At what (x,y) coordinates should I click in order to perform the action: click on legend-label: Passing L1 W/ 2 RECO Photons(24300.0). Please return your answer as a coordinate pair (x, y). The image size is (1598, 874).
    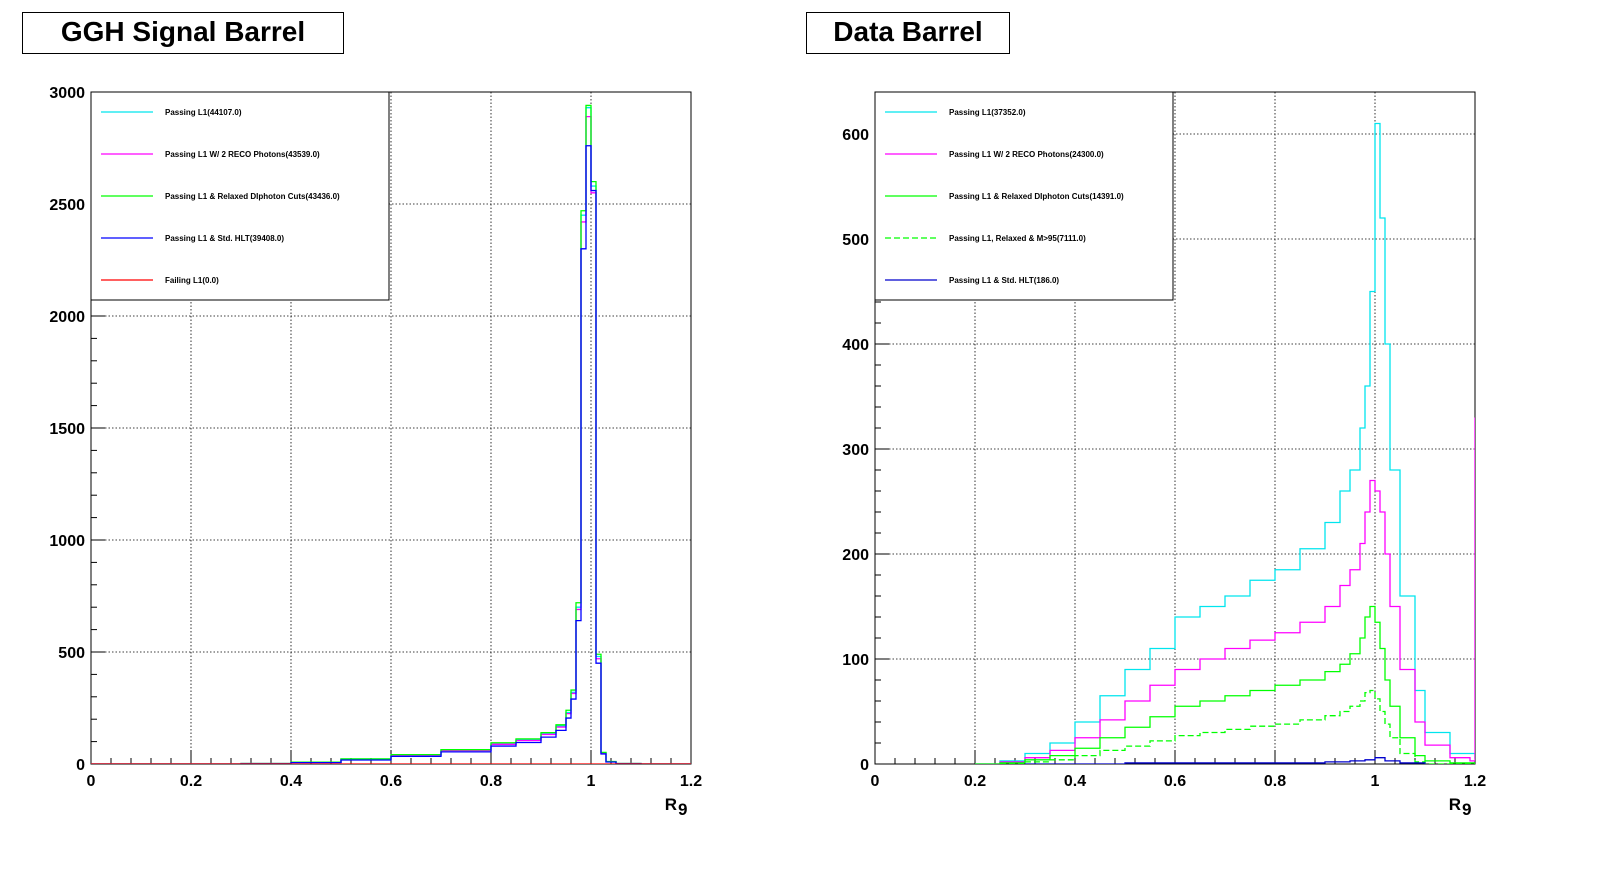
    Looking at the image, I should click on (1026, 154).